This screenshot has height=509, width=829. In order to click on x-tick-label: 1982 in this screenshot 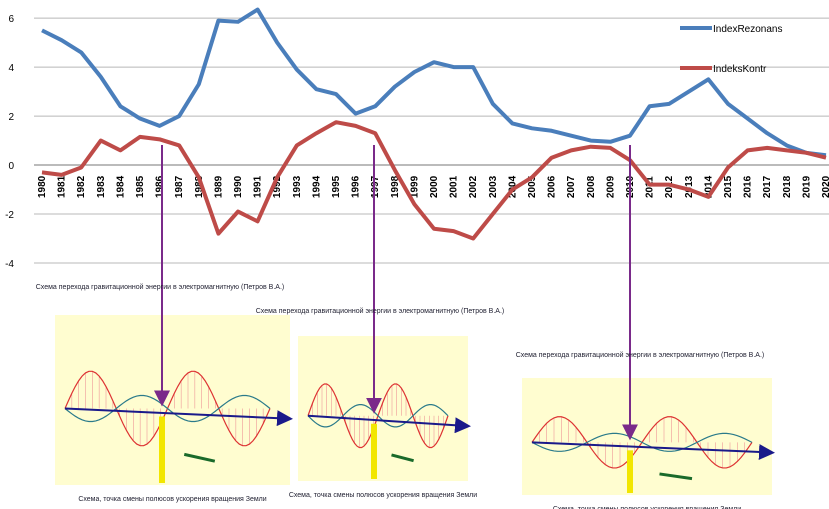, I will do `click(81, 186)`.